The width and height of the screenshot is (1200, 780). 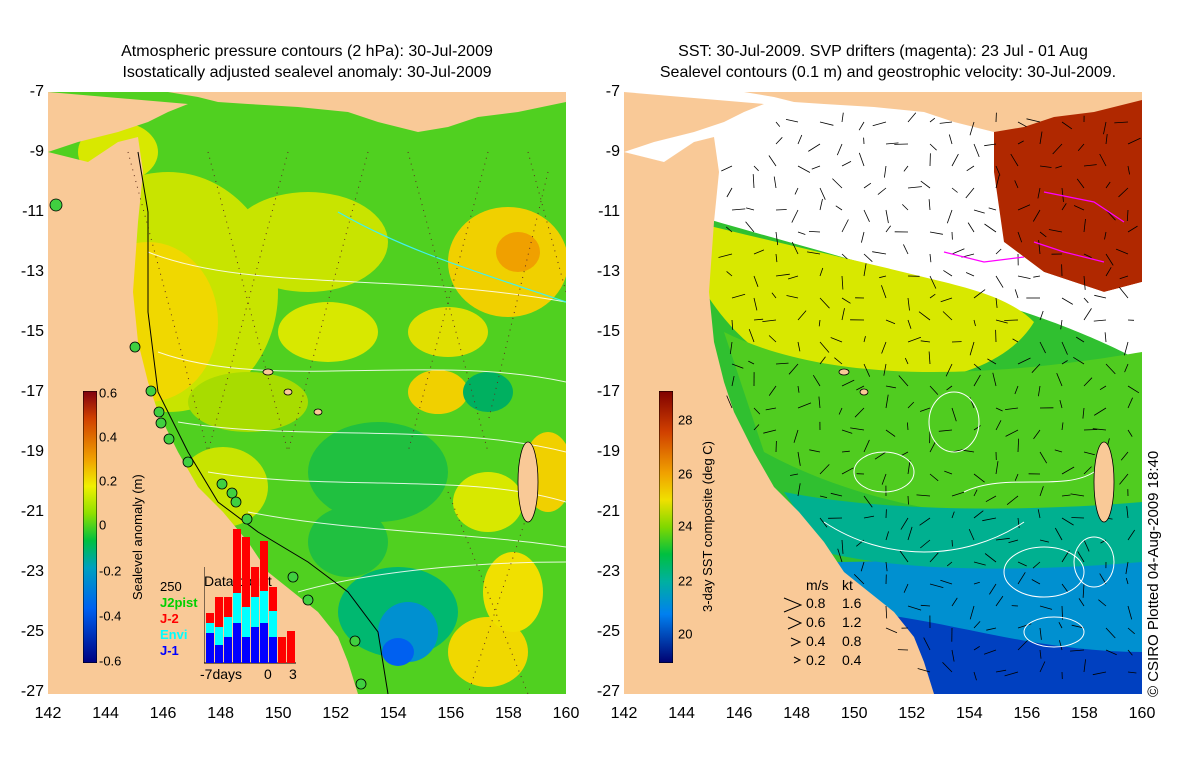 I want to click on csiro-credit: © CSIRO Plotted 04-Aug-2009 18:40, so click(x=1153, y=573).